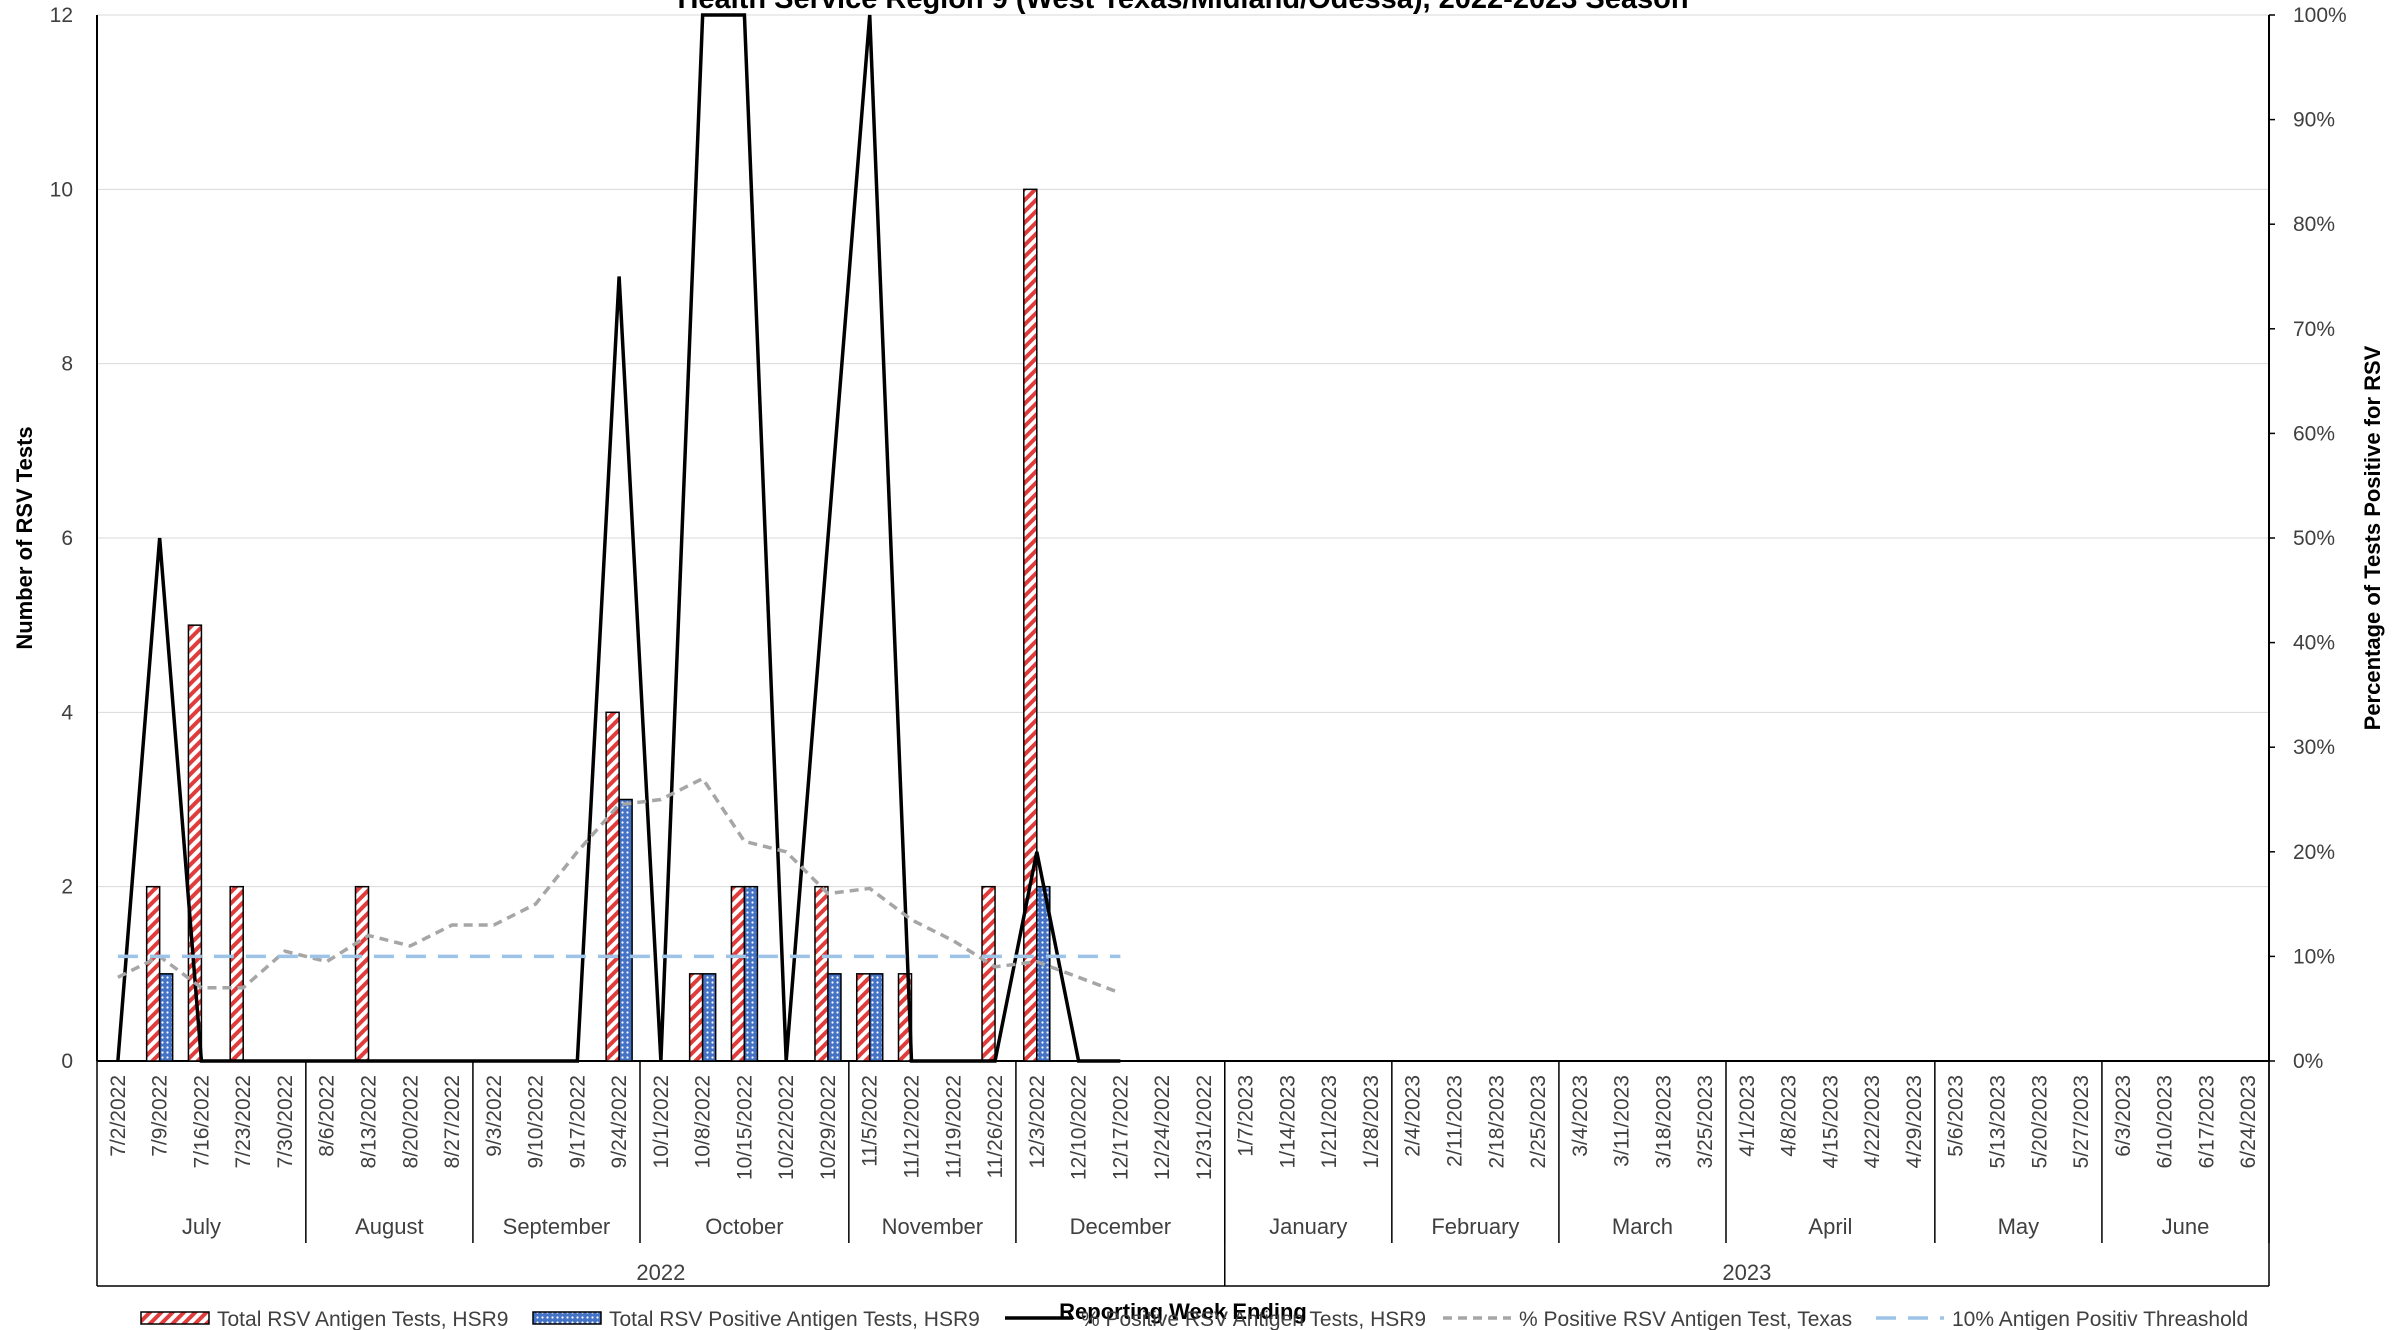  What do you see at coordinates (1079, 1127) in the screenshot?
I see `x-tick-label: 12/10/2022` at bounding box center [1079, 1127].